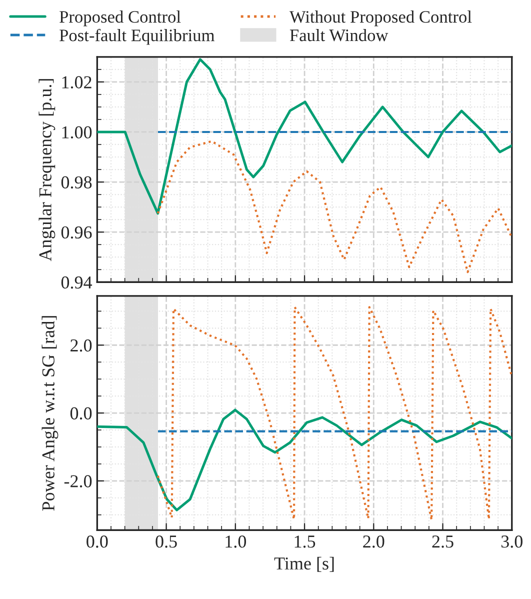 The height and width of the screenshot is (599, 531). Describe the element at coordinates (76, 232) in the screenshot. I see `y-tick-label: 0.96` at that location.